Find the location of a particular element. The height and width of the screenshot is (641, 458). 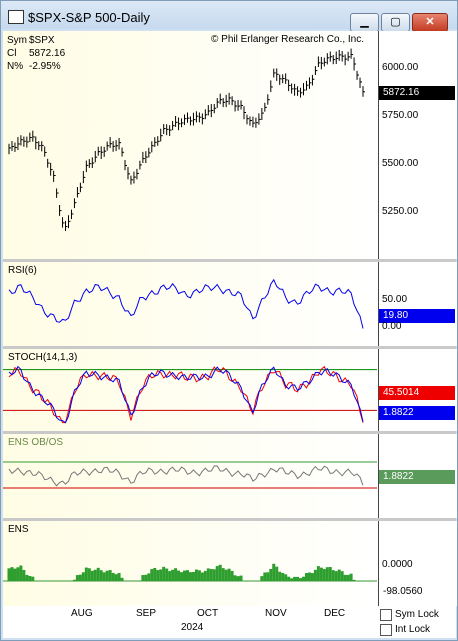

rsi-scale: 50.00 19.80 0.00 is located at coordinates (417, 304).